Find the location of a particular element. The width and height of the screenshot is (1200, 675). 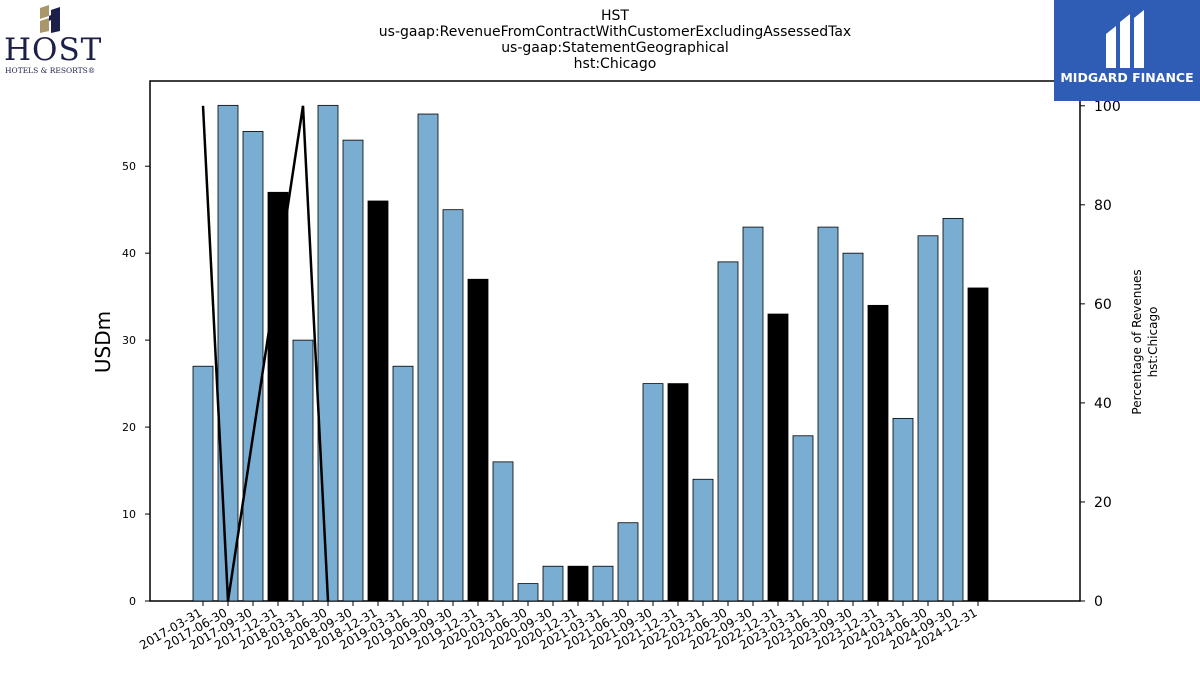

host-logo: HOST HOTELS & RESORTS® is located at coordinates (54, 40).